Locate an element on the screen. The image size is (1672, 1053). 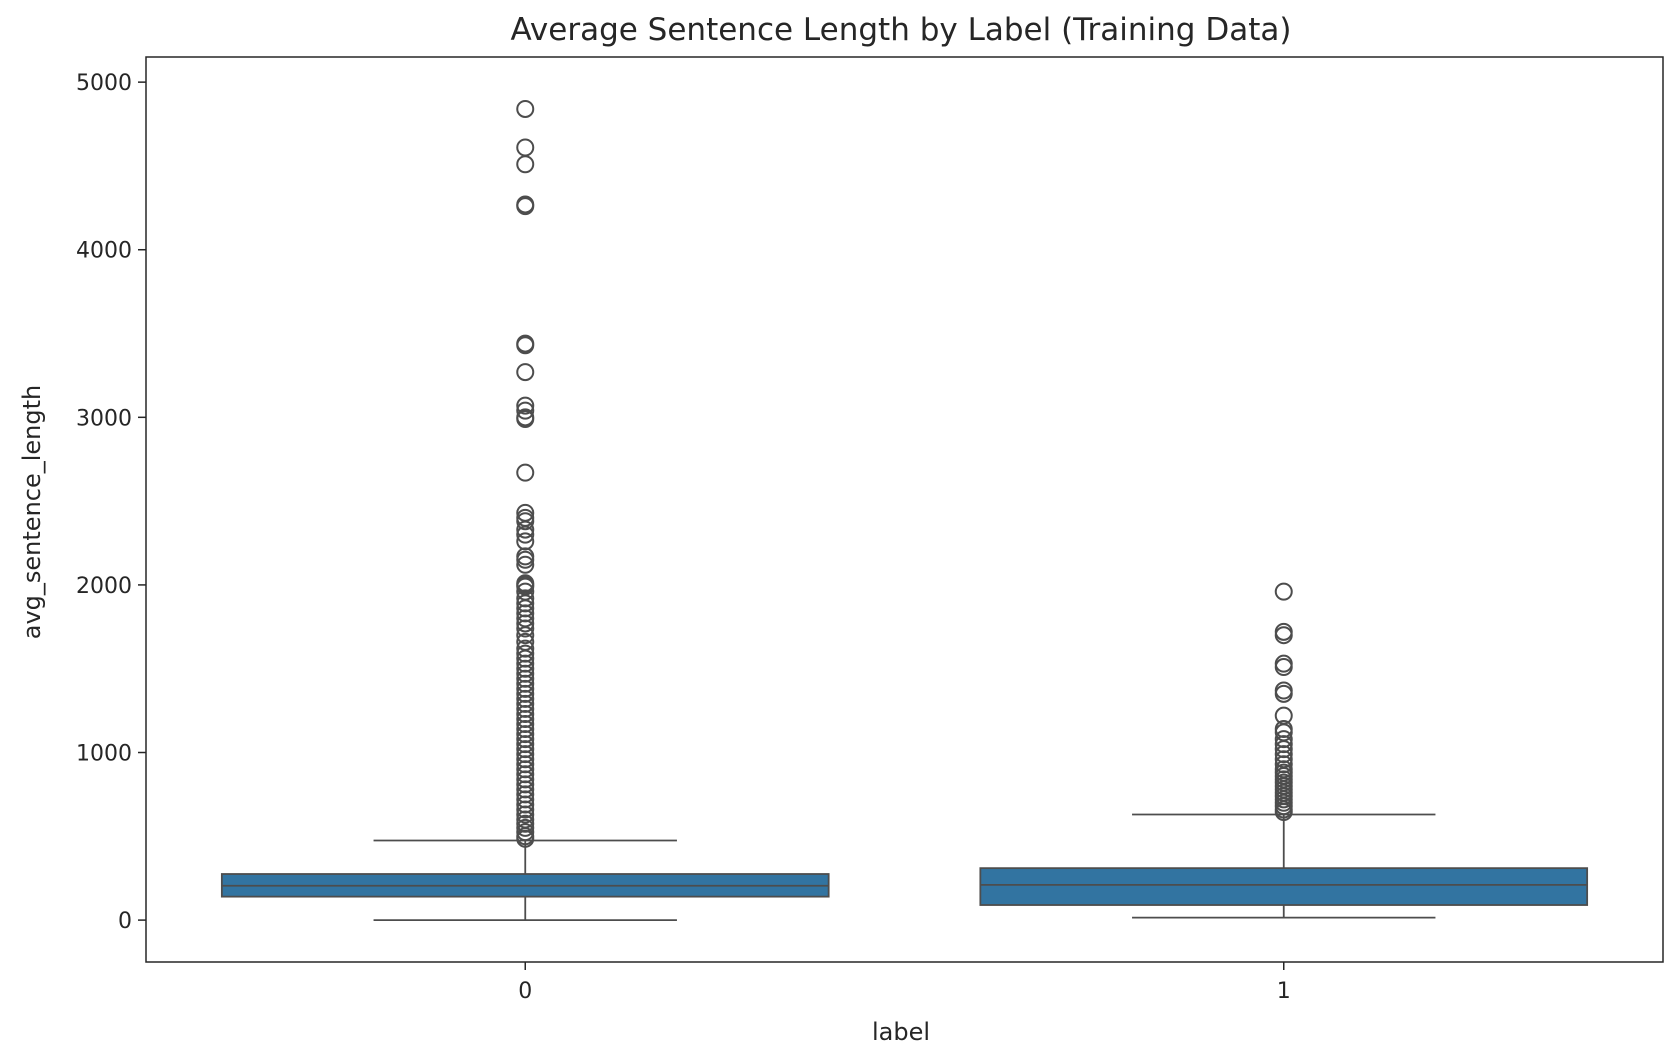
x-axis-label: label is located at coordinates (901, 1032).